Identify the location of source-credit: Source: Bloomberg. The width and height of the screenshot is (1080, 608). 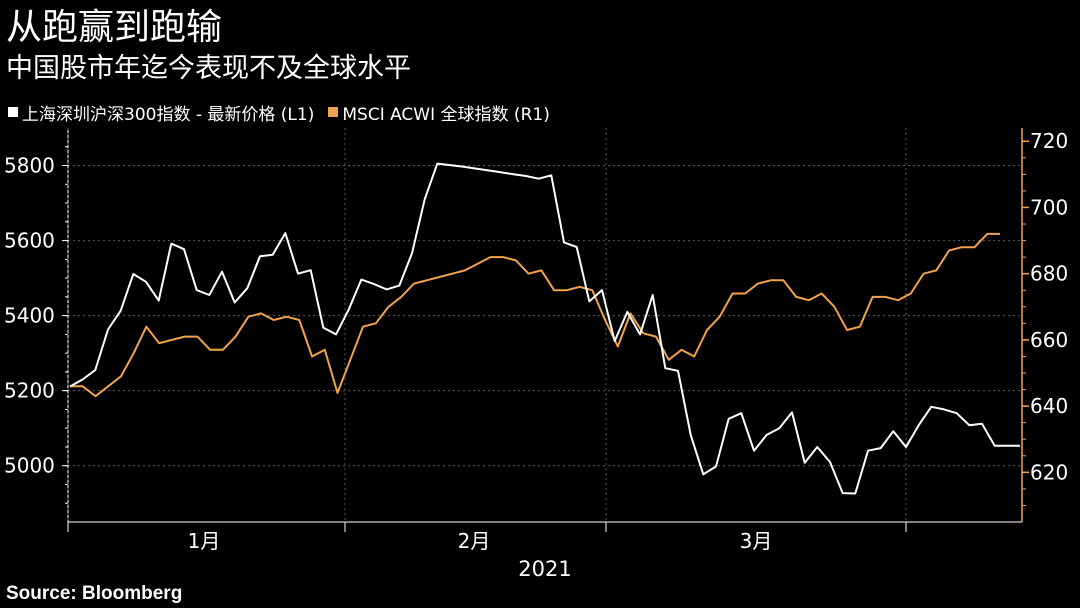
(94, 593).